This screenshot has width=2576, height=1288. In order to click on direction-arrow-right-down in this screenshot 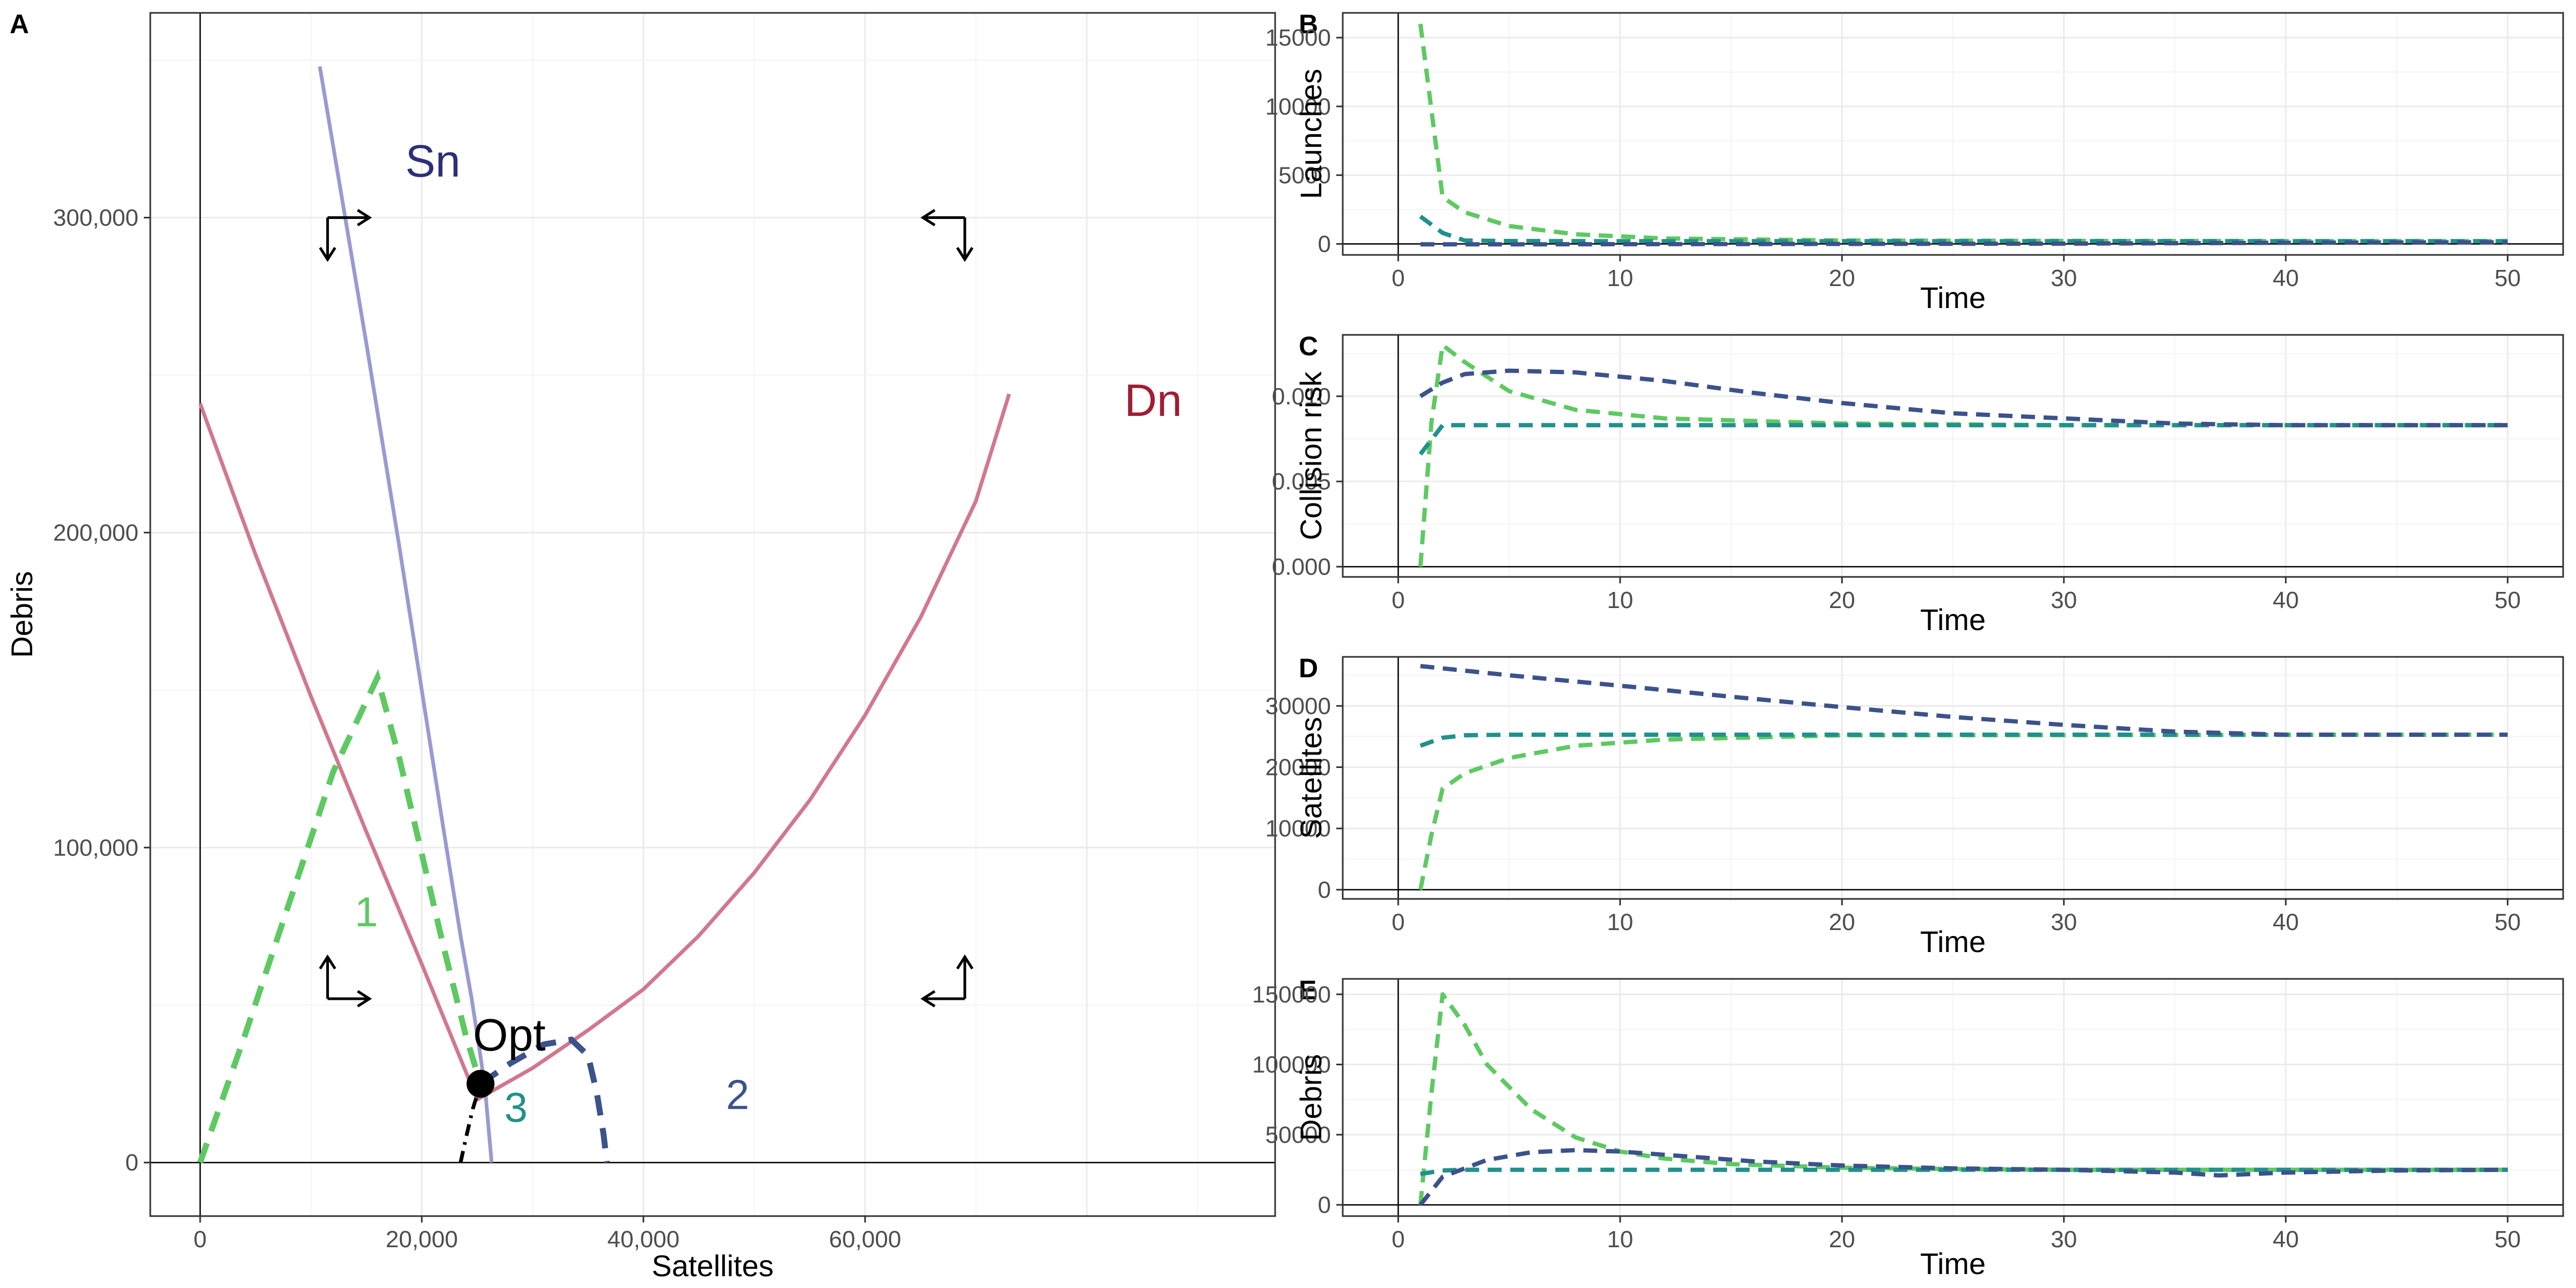, I will do `click(345, 235)`.